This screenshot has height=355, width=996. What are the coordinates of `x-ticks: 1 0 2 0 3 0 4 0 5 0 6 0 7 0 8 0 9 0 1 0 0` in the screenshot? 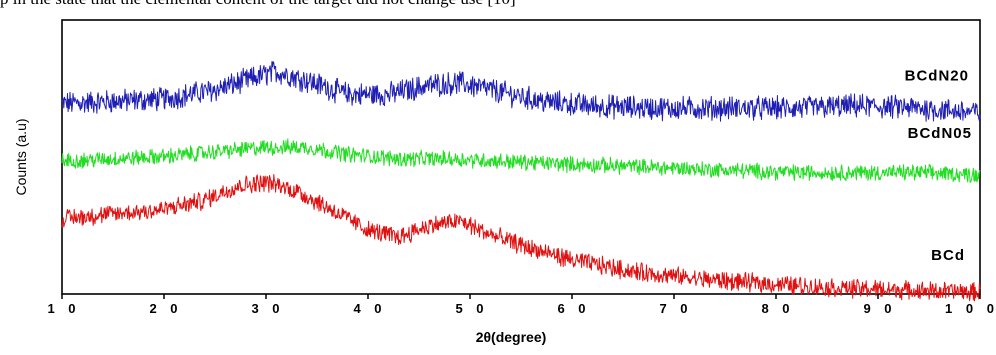 It's located at (521, 305).